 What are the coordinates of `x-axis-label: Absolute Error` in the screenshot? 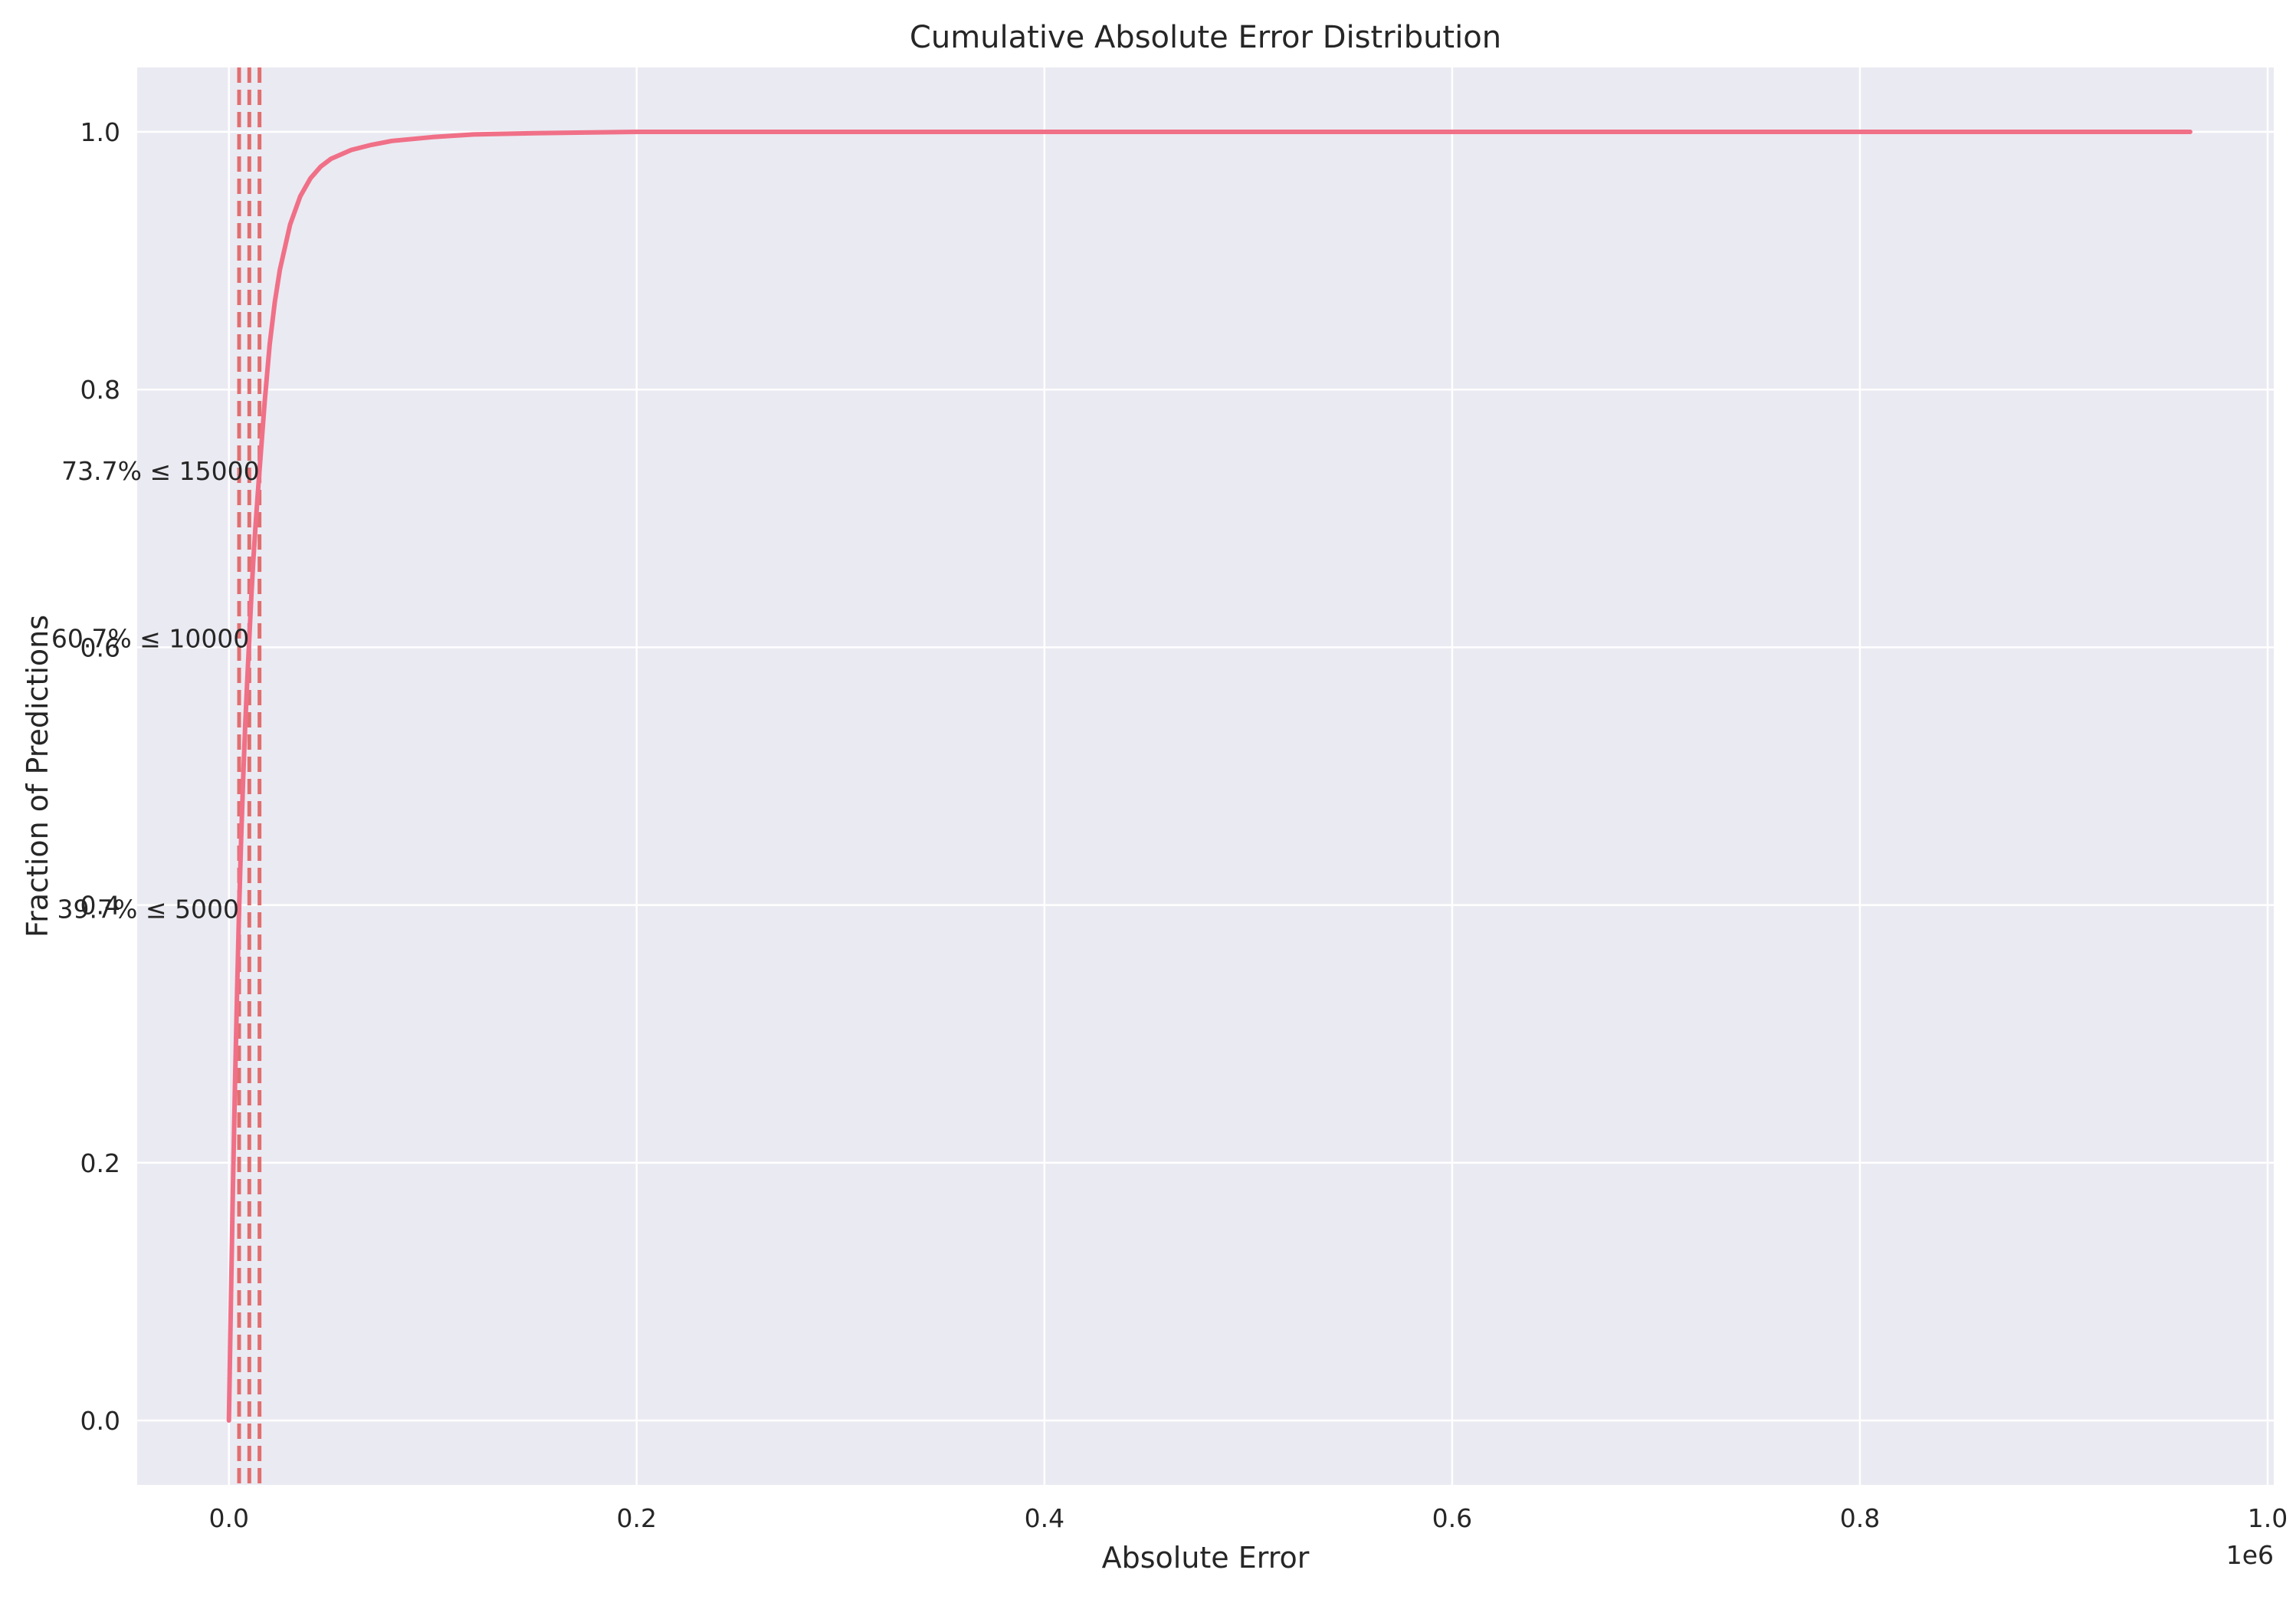 It's located at (1206, 1558).